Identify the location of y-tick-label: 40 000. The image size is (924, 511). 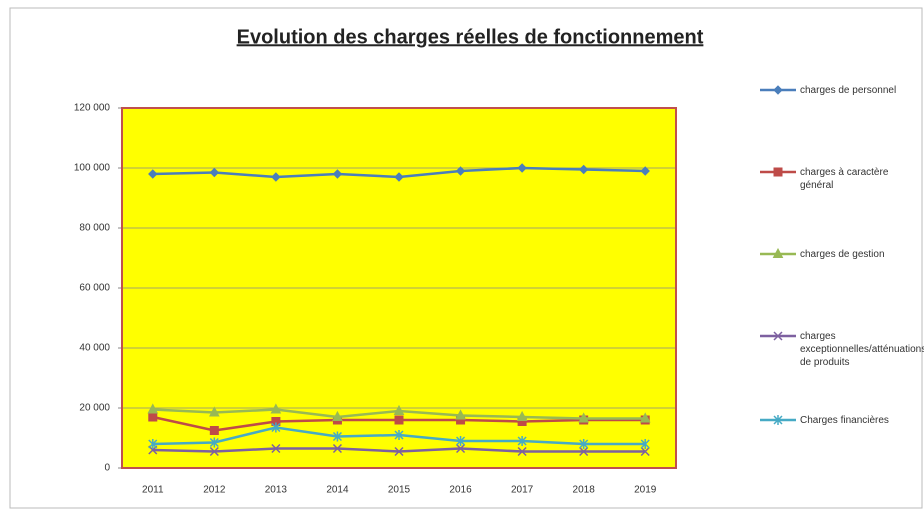
(94, 348).